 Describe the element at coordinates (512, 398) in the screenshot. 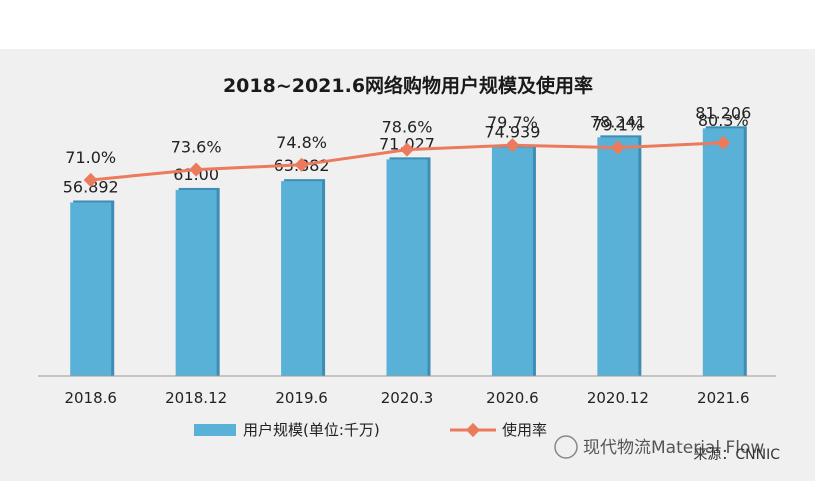

I see `x-tick-label: 2020.6` at that location.